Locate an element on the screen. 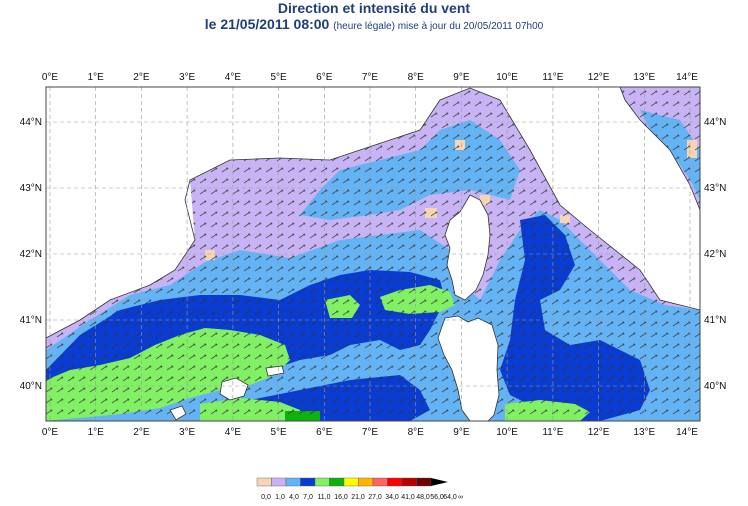 Image resolution: width=748 pixels, height=506 pixels. land-corsica is located at coordinates (467, 247).